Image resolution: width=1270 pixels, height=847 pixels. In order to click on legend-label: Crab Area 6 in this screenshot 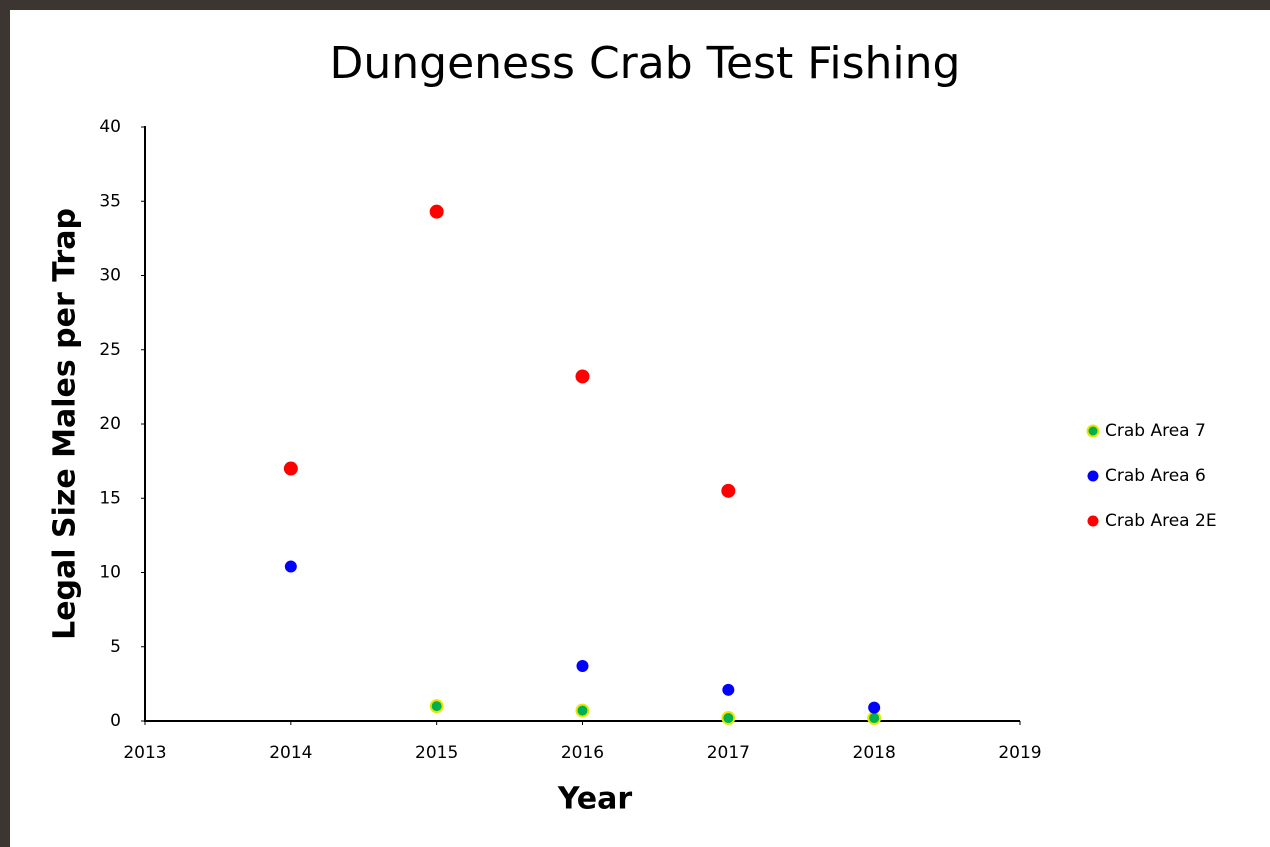, I will do `click(1155, 476)`.